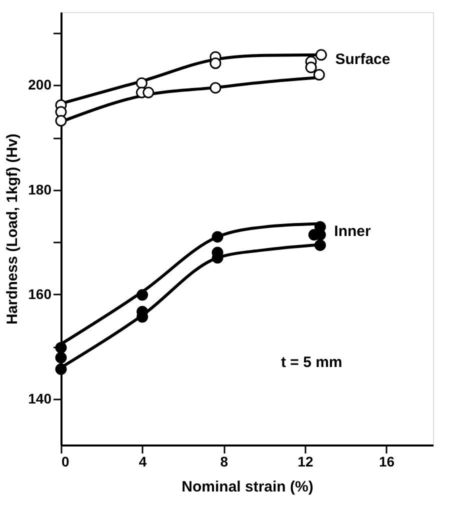  I want to click on annotation: t = 5 mm, so click(311, 362).